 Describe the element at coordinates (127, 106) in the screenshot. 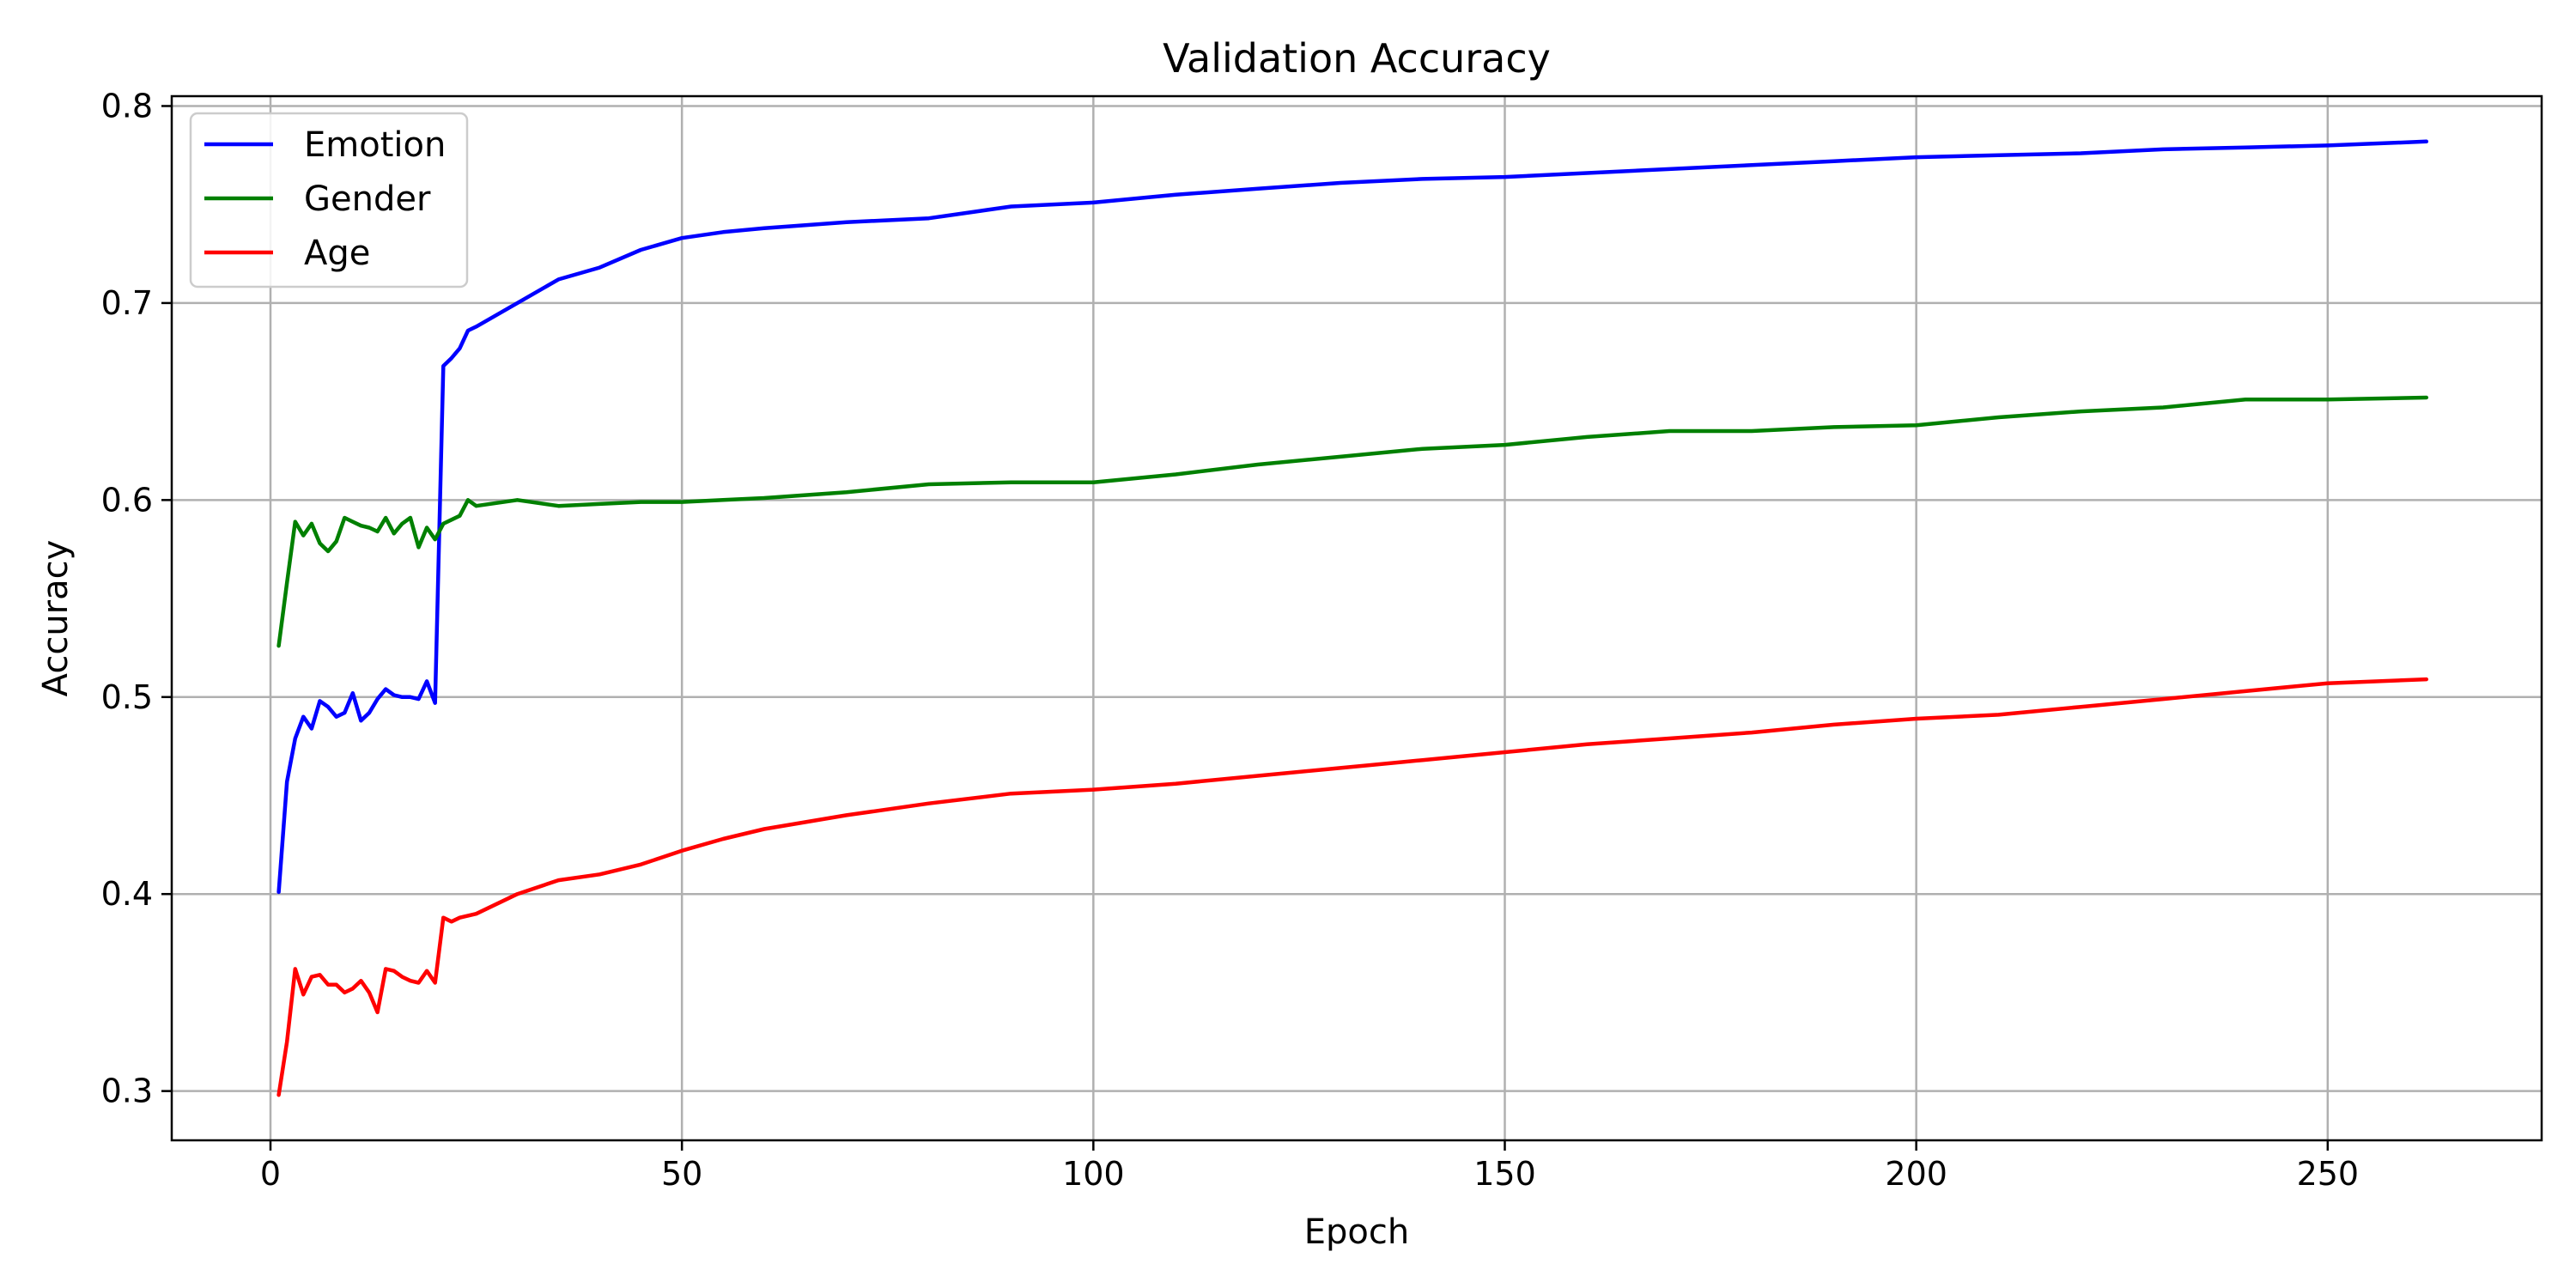

I see `y-tick-label: 0.8` at that location.